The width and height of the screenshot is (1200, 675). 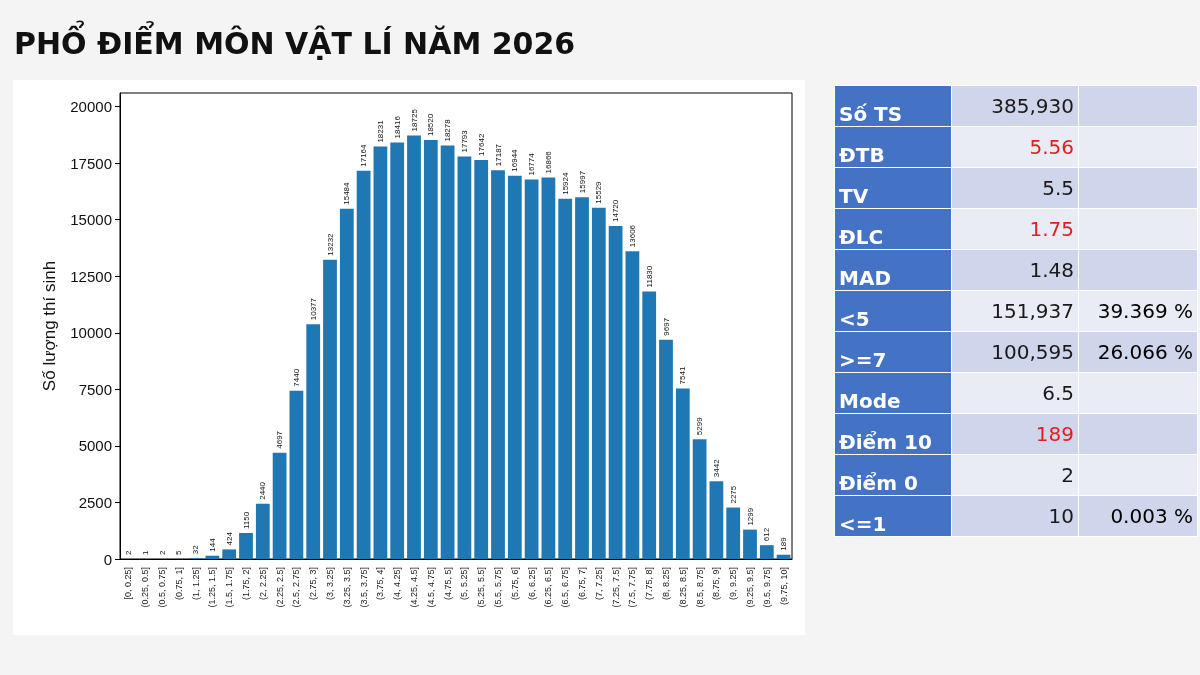 What do you see at coordinates (1151, 516) in the screenshot?
I see `text: 0.003 %` at bounding box center [1151, 516].